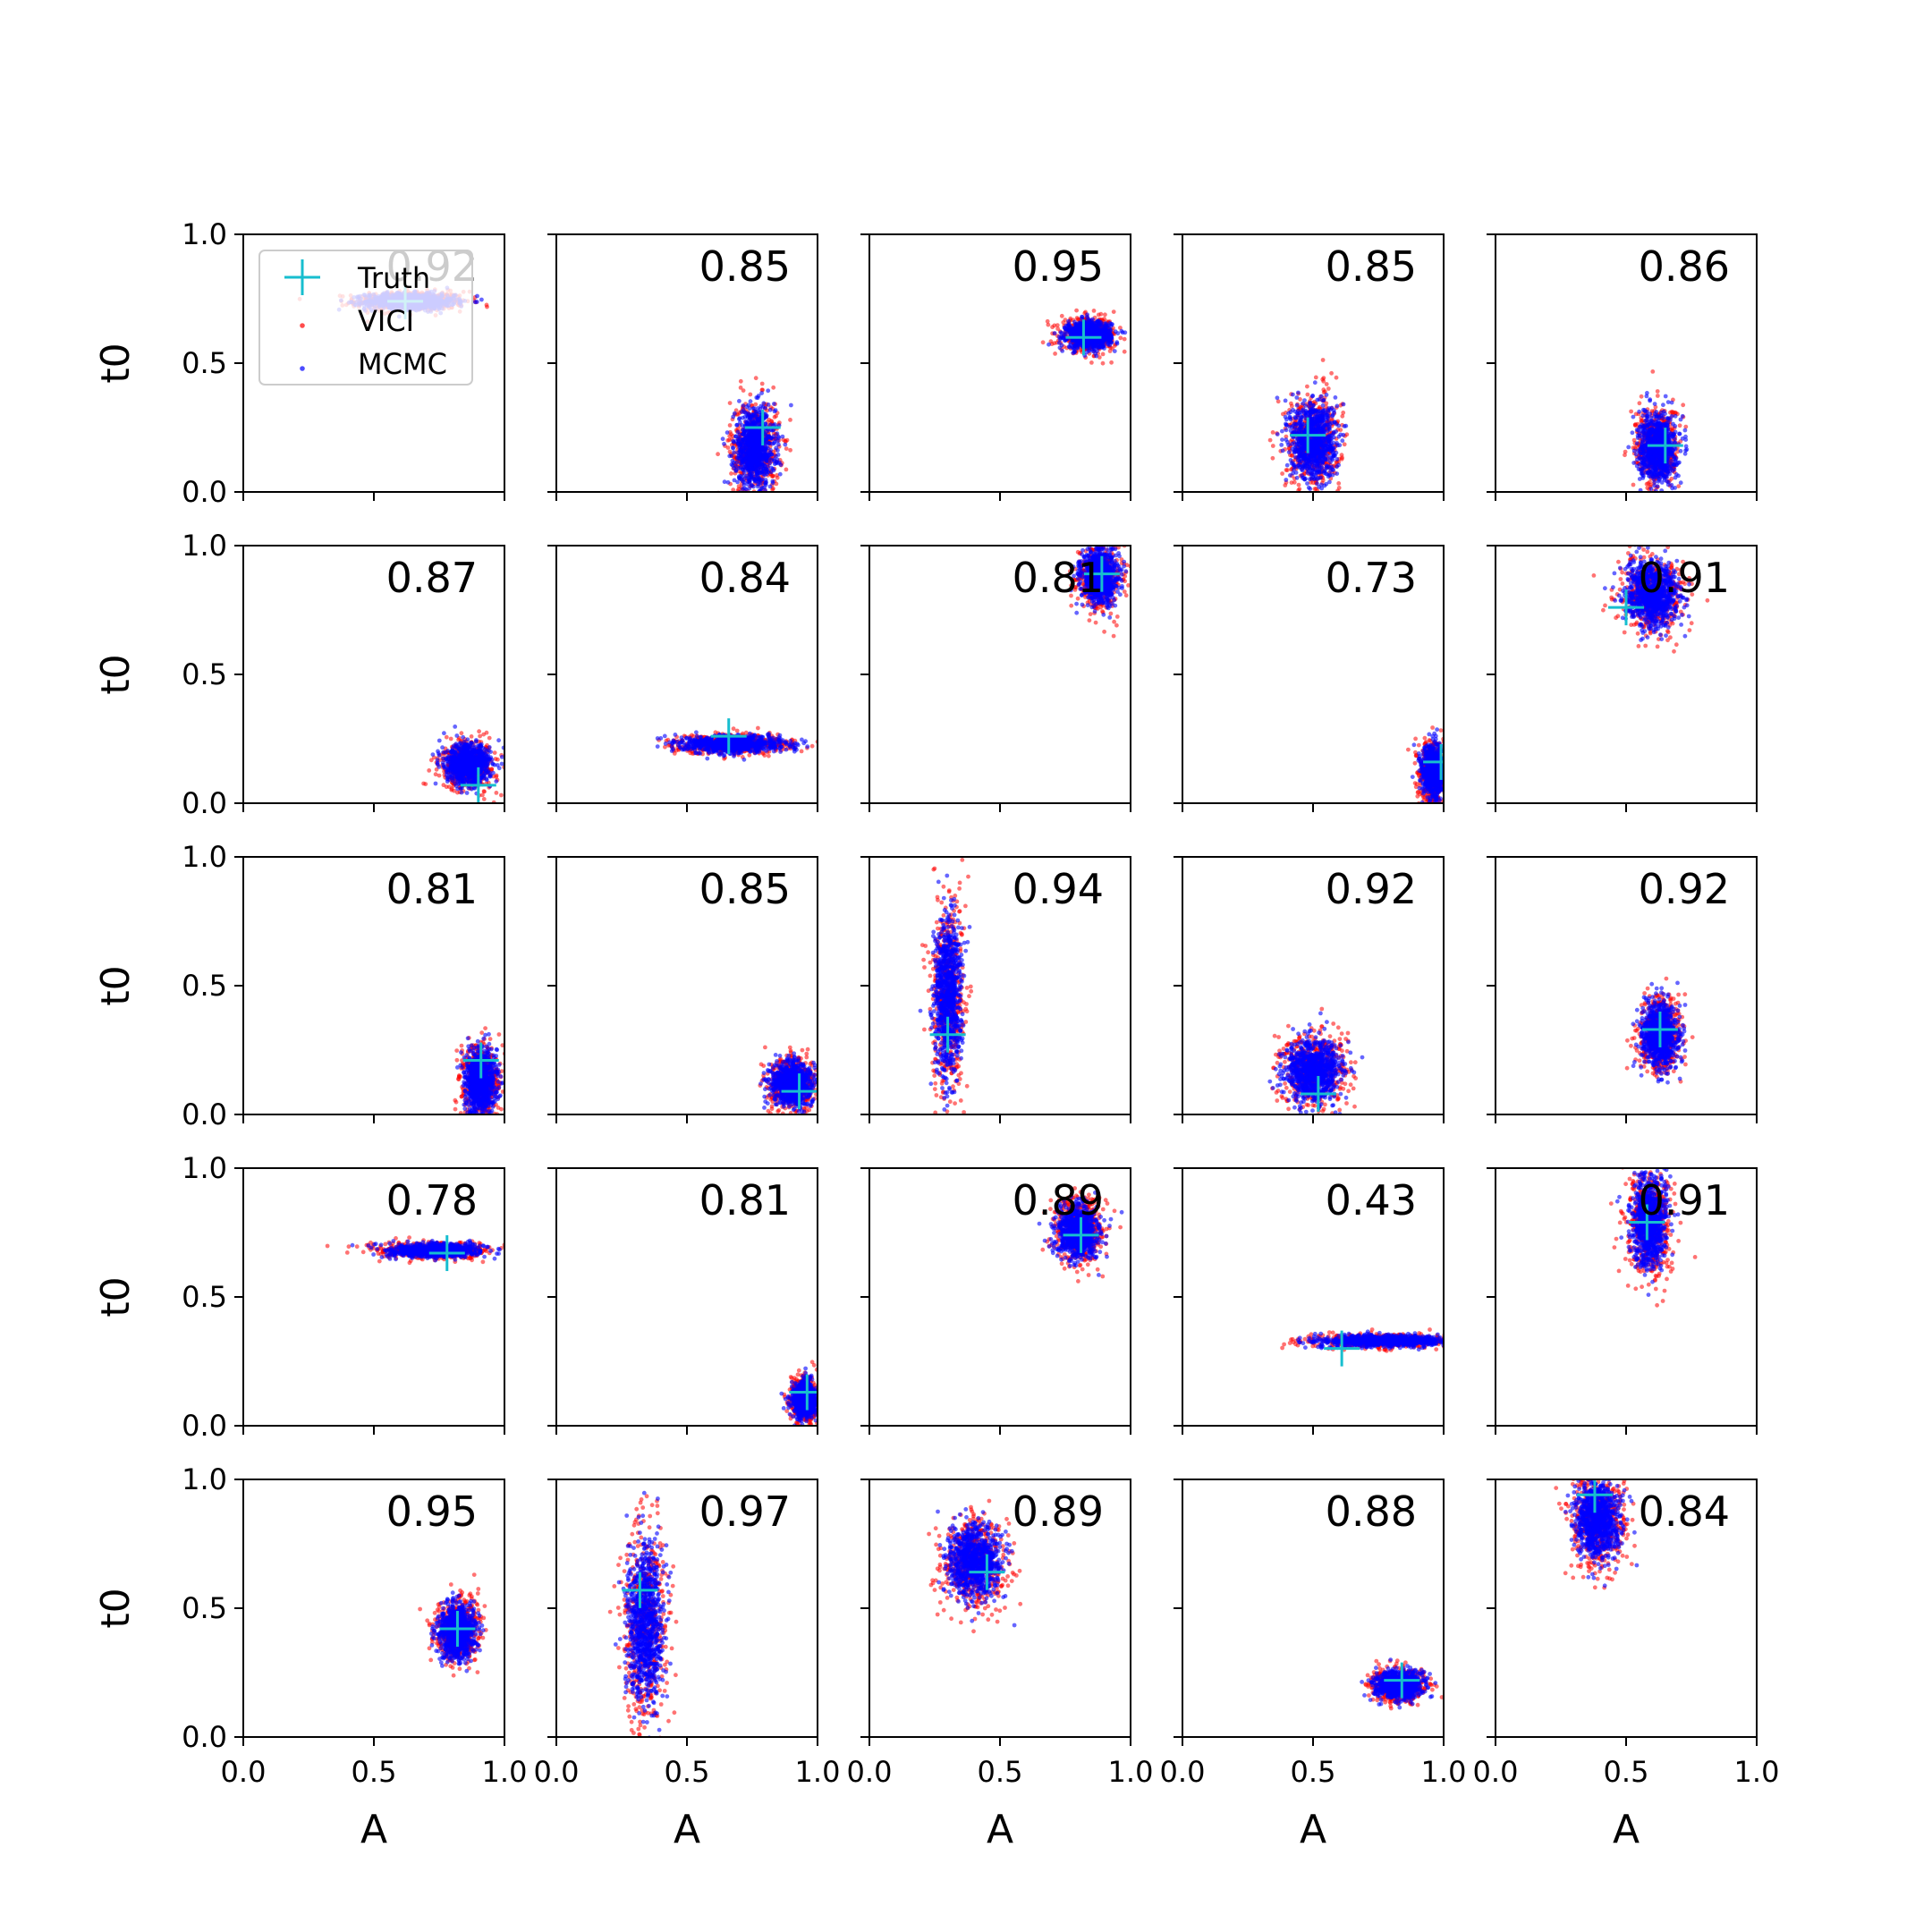 The height and width of the screenshot is (1932, 1932). Describe the element at coordinates (1309, 367) in the screenshot. I see `panel-4: 0.85` at that location.